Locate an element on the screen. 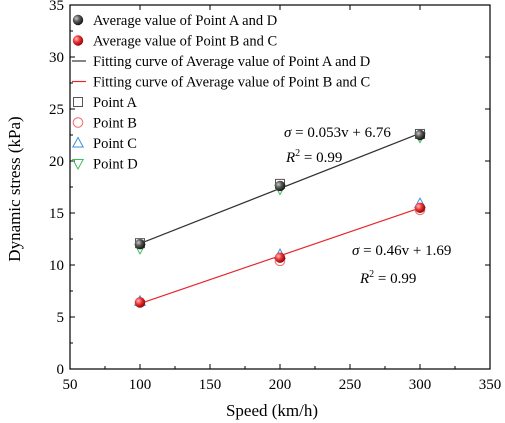  y-tick-label: 0 is located at coordinates (61, 370).